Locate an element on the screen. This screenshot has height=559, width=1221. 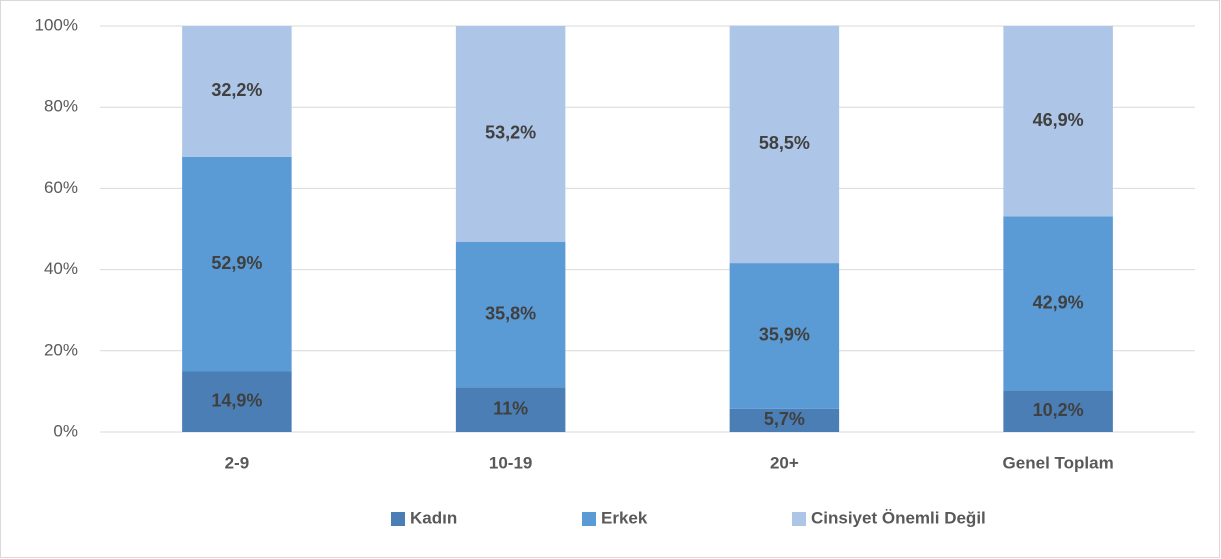
data-label: 52,9% is located at coordinates (236, 263).